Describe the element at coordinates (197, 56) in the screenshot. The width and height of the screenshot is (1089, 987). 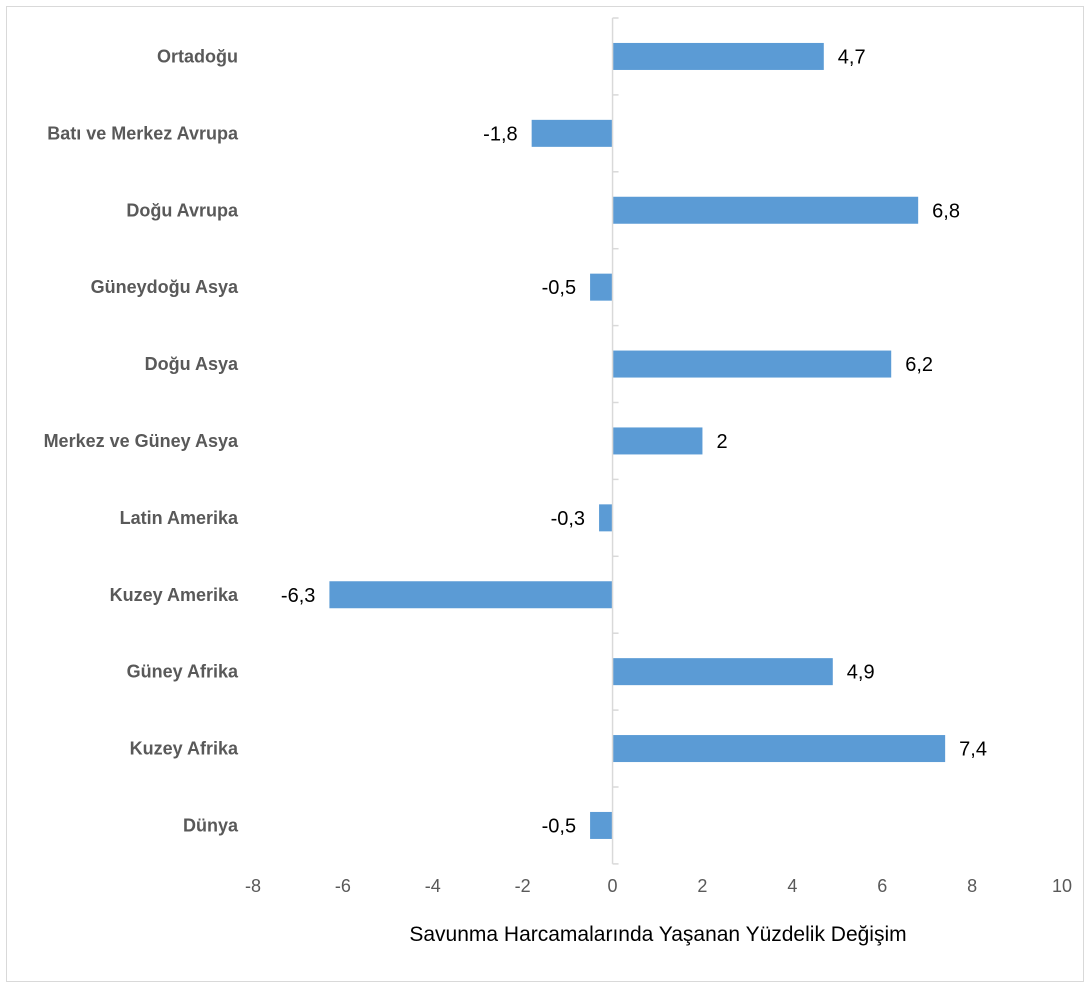
I see `category-label: Ortadoğu` at that location.